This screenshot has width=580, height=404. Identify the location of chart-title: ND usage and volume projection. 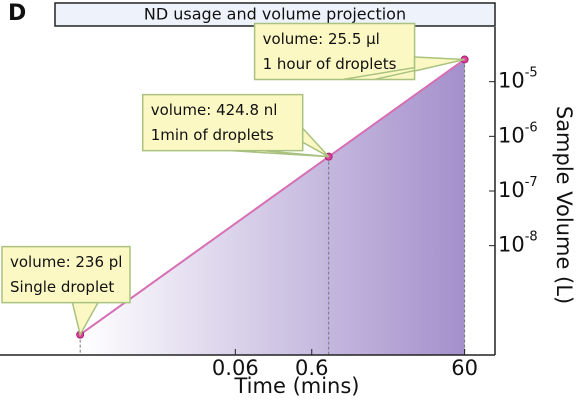
(275, 14).